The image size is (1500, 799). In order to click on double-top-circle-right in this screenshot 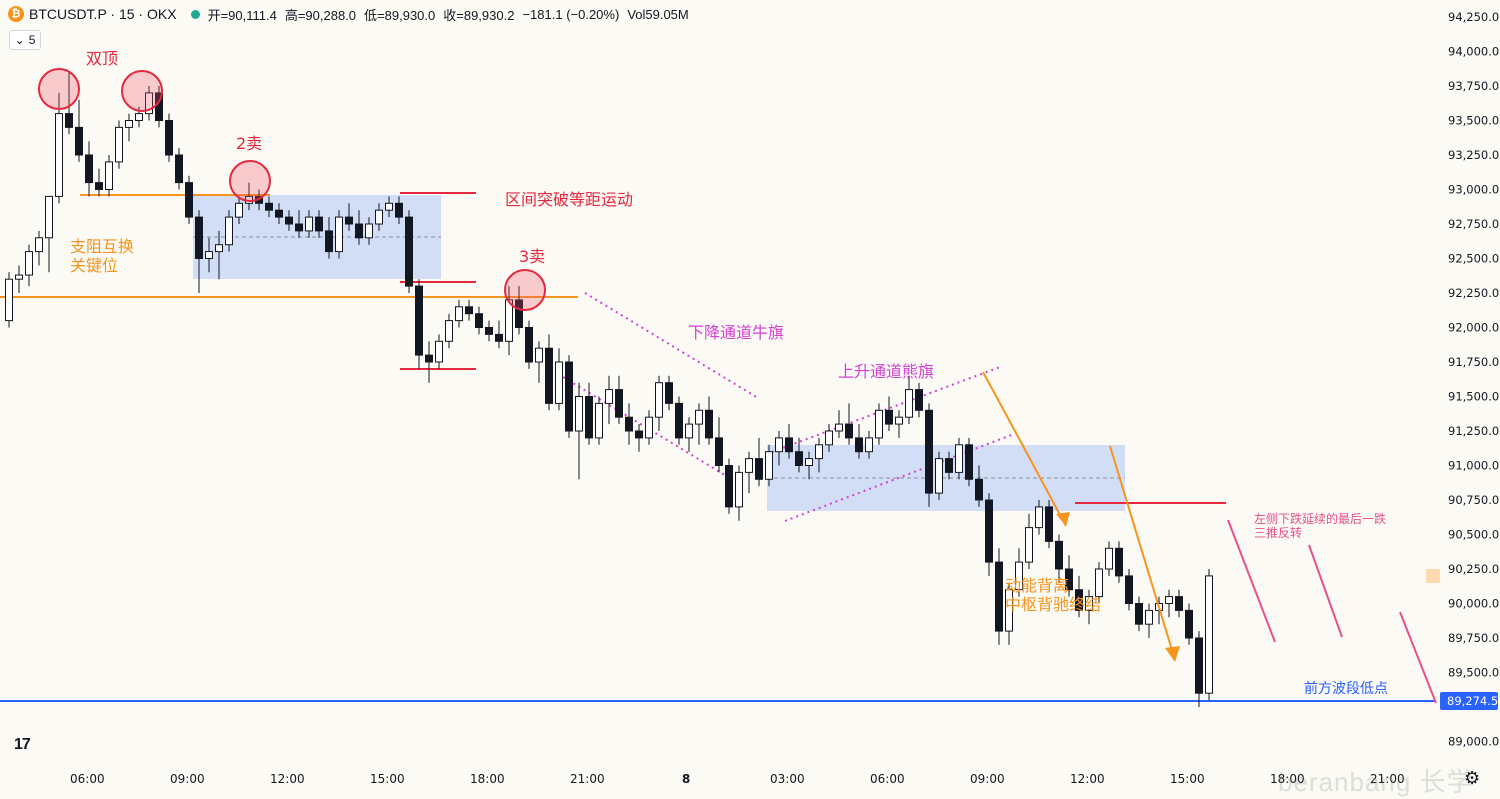, I will do `click(142, 91)`.